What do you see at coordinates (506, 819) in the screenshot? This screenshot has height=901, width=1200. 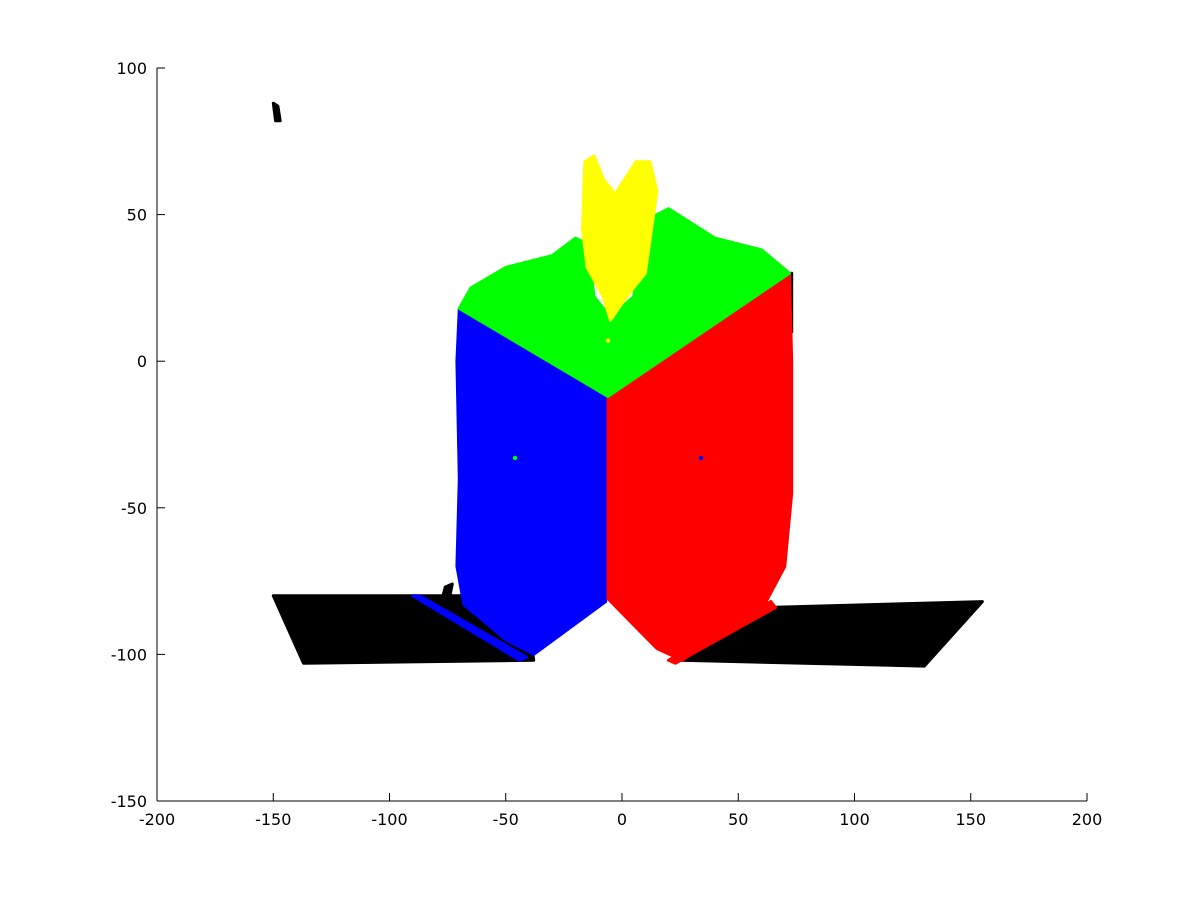 I see `x-tick-label: -50` at bounding box center [506, 819].